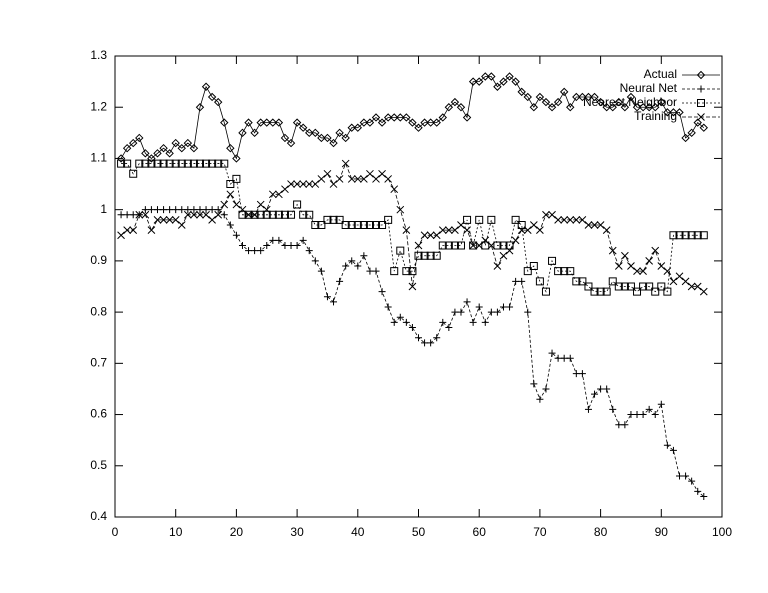  I want to click on x-tick-label: 30, so click(297, 532).